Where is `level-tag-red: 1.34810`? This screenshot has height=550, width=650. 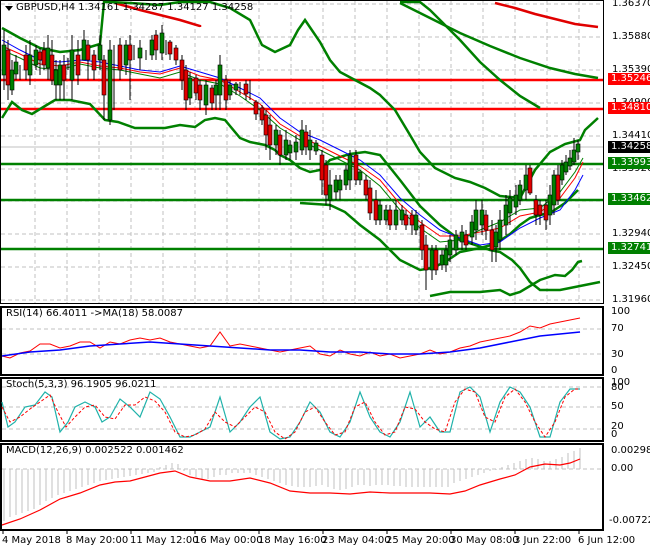
level-tag-red: 1.34810 is located at coordinates (629, 108).